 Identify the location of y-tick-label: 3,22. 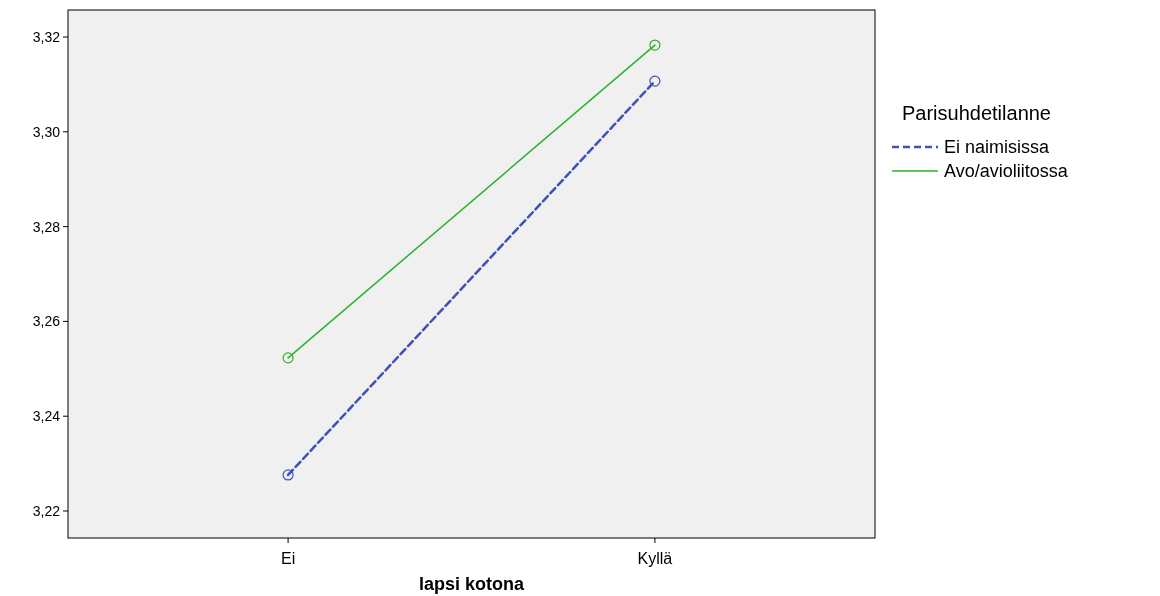
(46, 510).